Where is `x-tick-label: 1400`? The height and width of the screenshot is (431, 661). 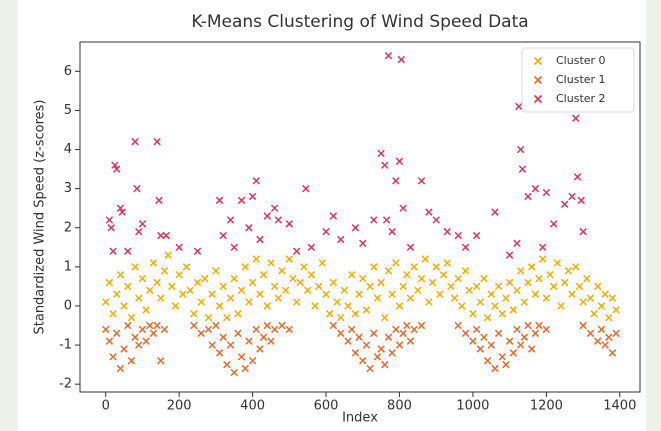
x-tick-label: 1400 is located at coordinates (619, 406).